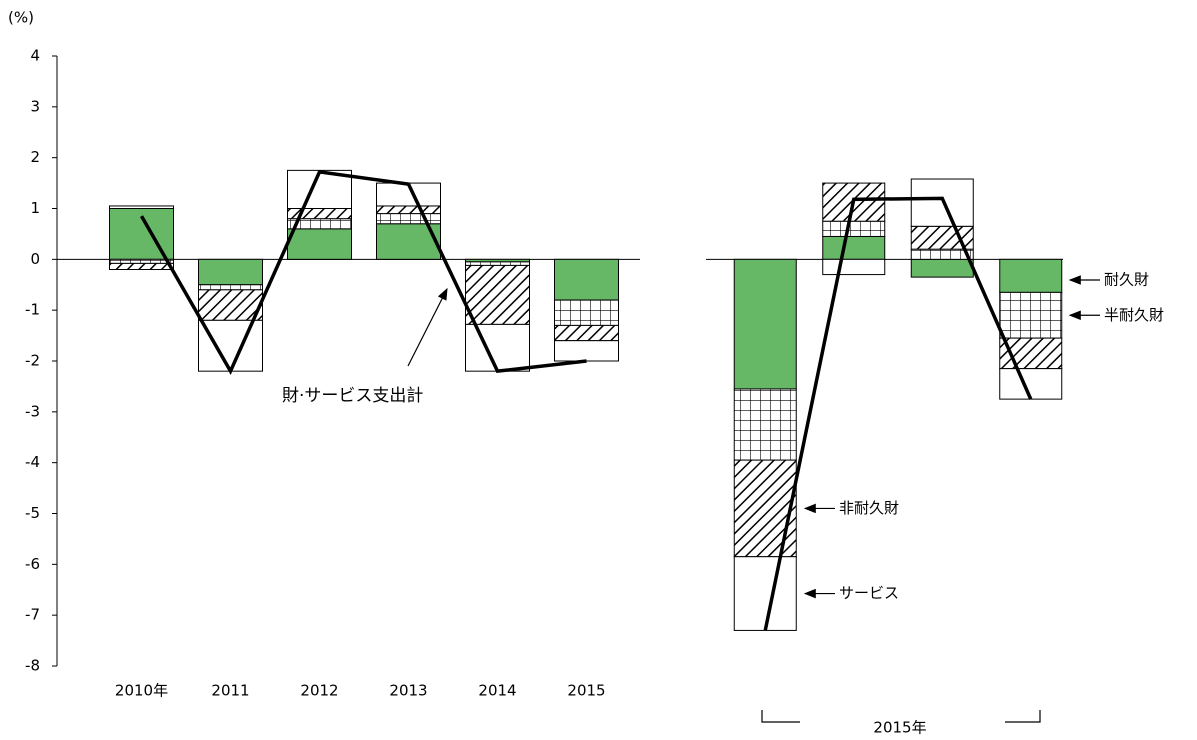 This screenshot has width=1197, height=740. I want to click on annotation-arrow, so click(427, 327).